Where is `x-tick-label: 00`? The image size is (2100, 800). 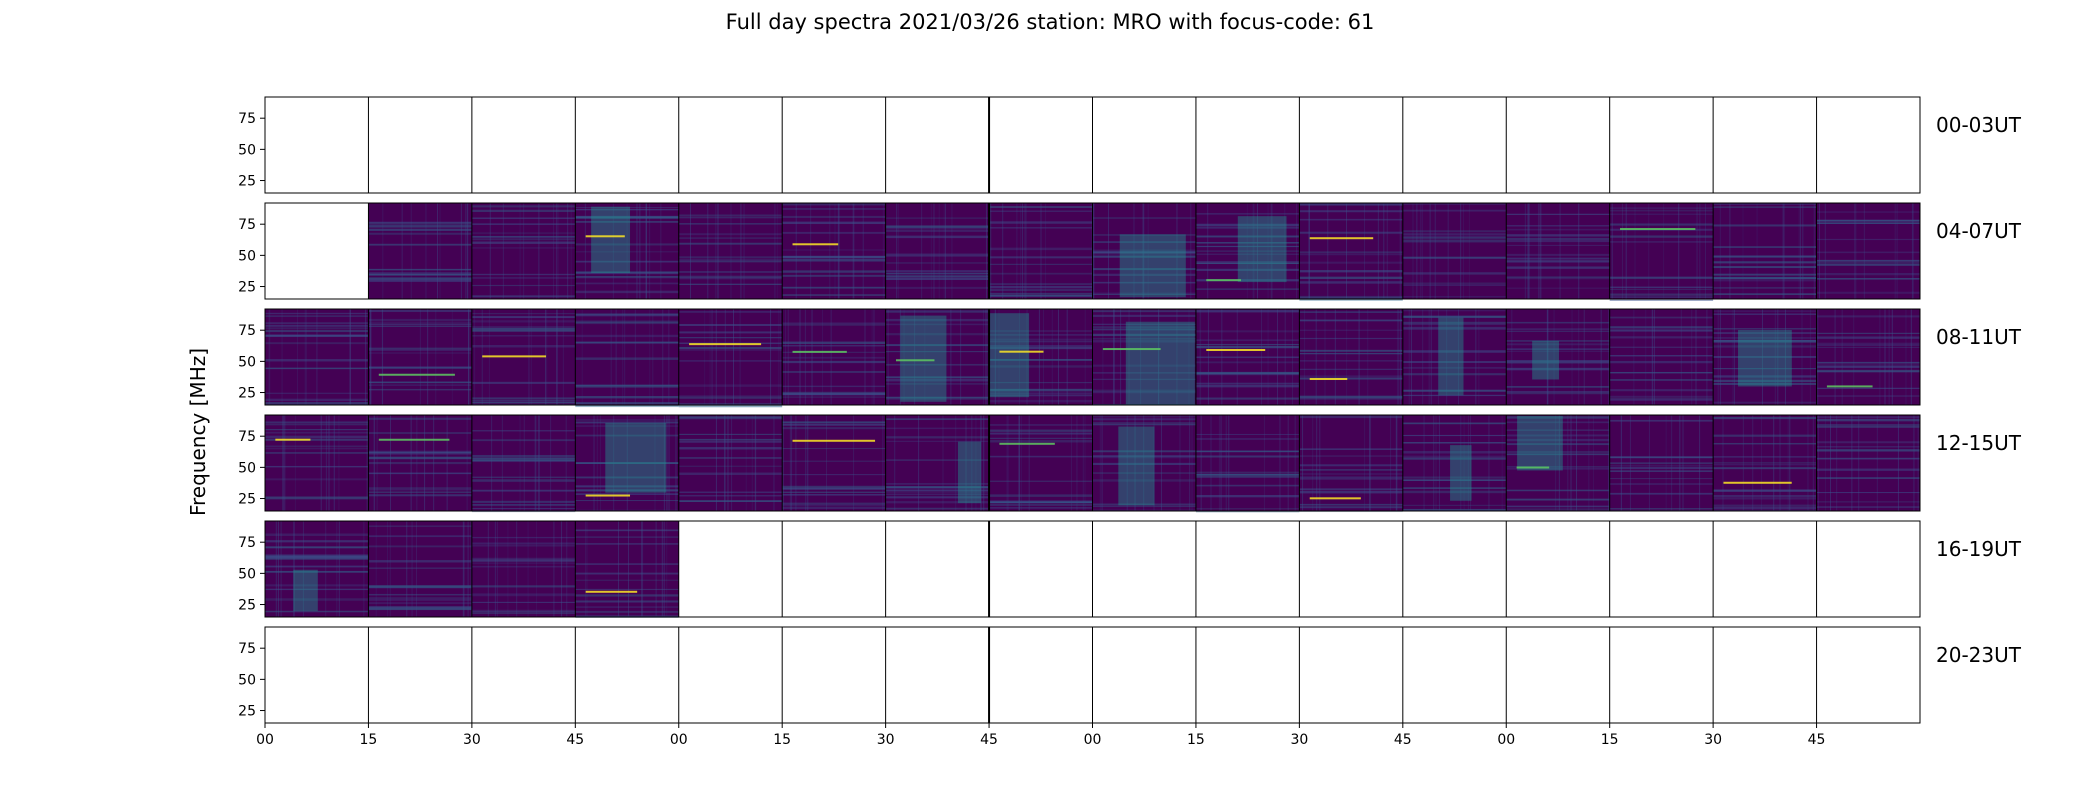
x-tick-label: 00 is located at coordinates (679, 740).